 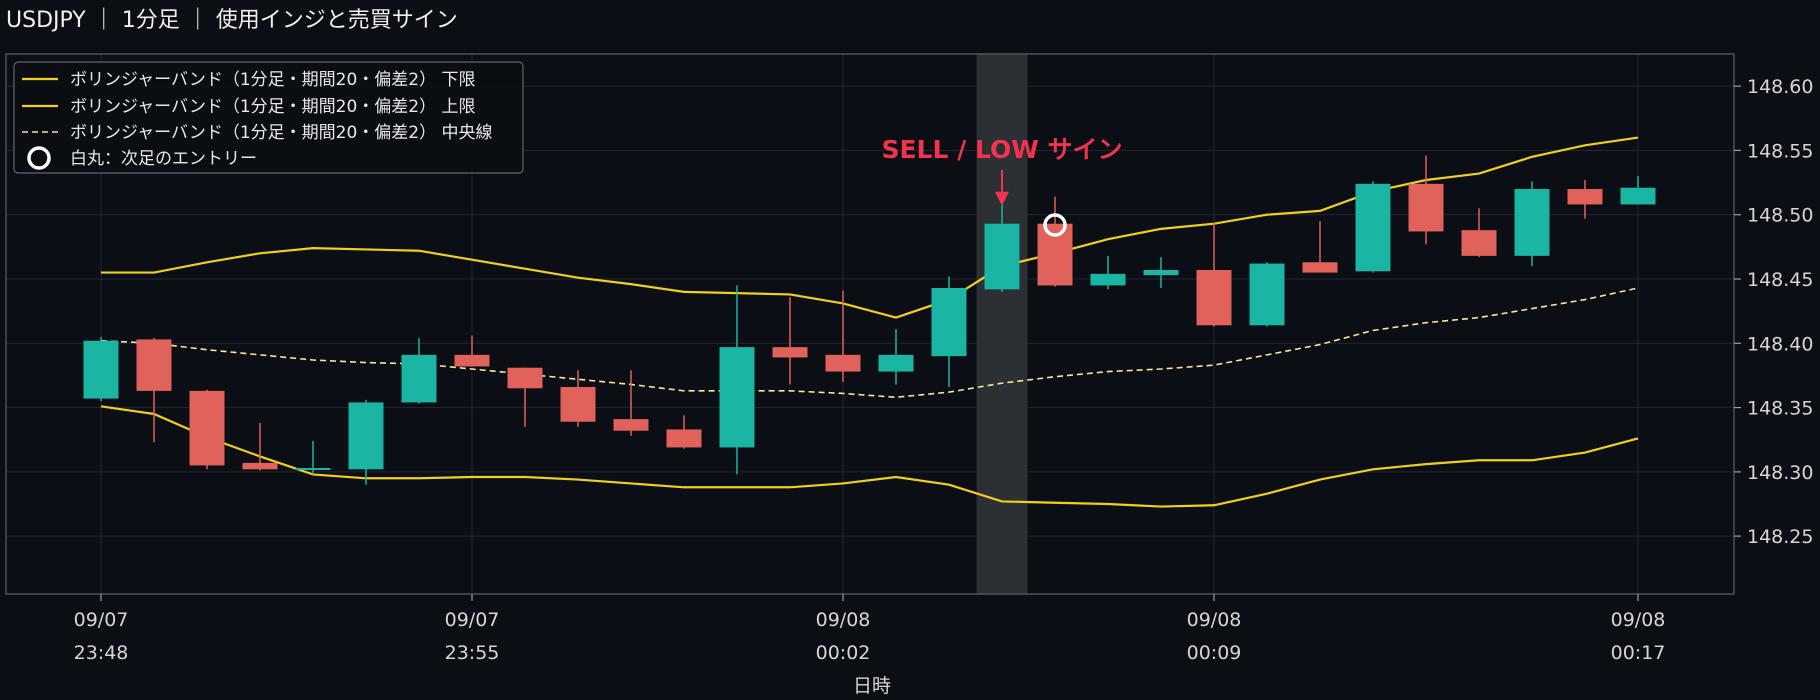 I want to click on signal-highlight-band, so click(x=1002, y=324).